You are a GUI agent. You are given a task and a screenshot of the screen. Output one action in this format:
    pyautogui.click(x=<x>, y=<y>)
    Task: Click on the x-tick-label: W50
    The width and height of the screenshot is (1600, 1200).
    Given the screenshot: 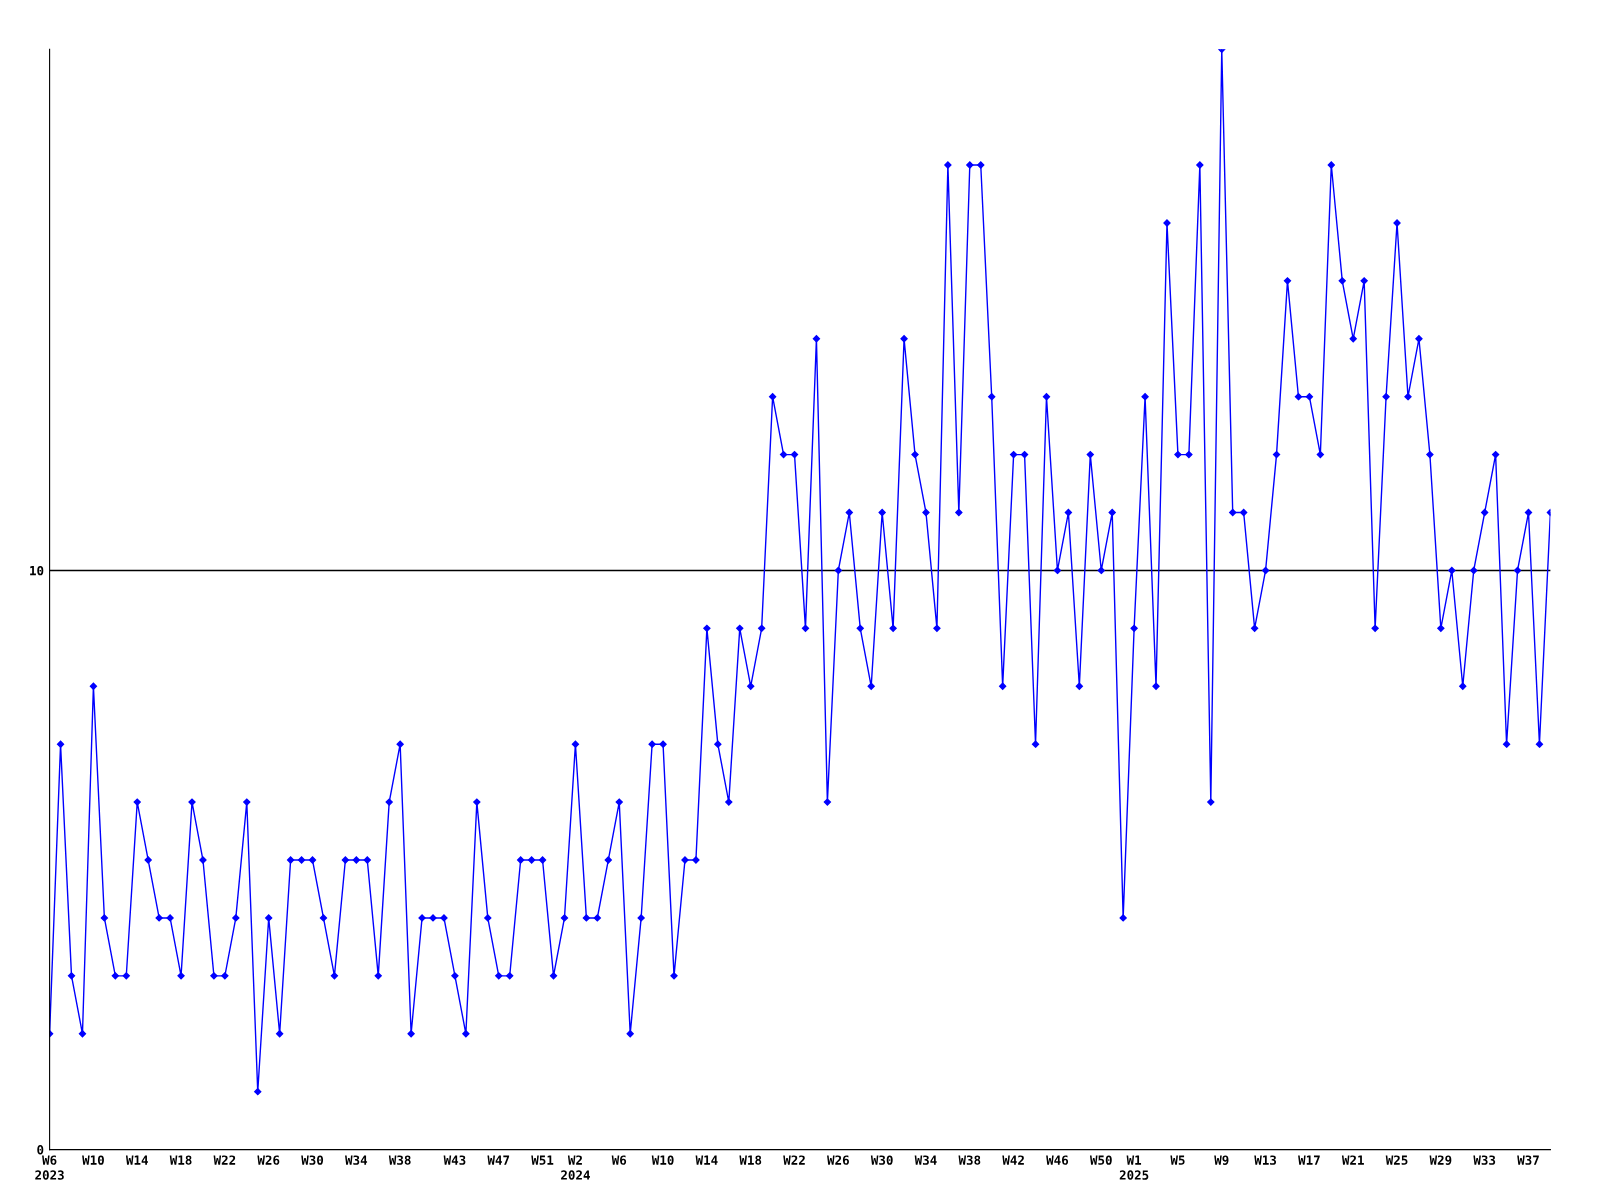 What is the action you would take?
    pyautogui.click(x=1100, y=1160)
    